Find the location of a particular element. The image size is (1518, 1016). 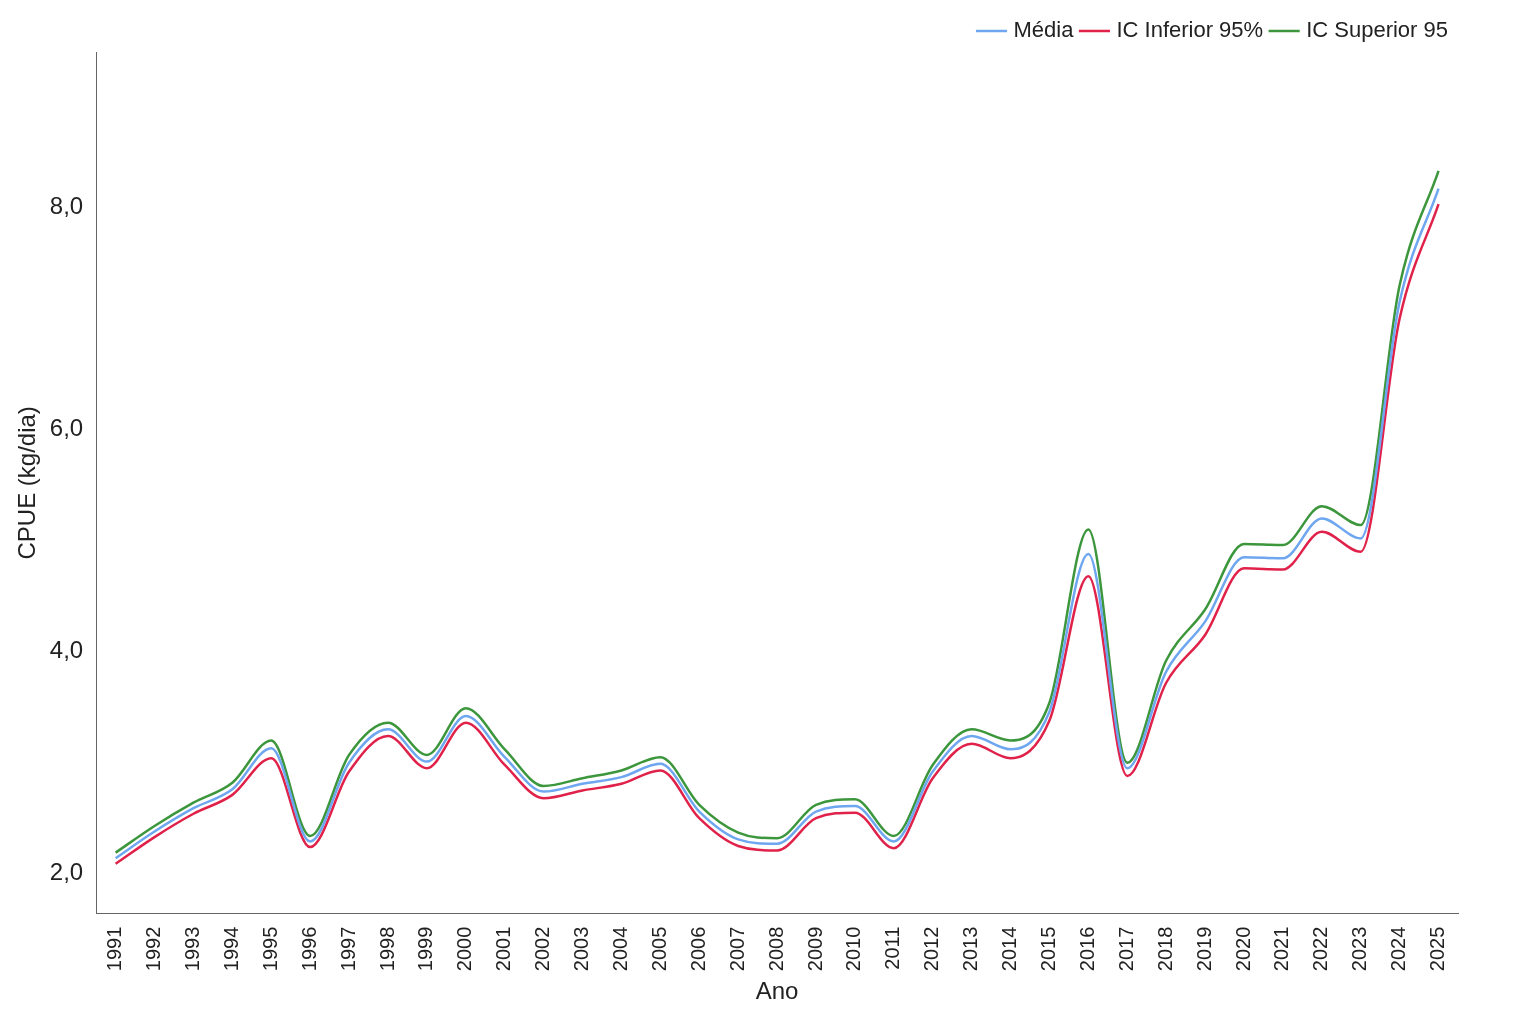

y-tick-label: 8,0 is located at coordinates (66, 206).